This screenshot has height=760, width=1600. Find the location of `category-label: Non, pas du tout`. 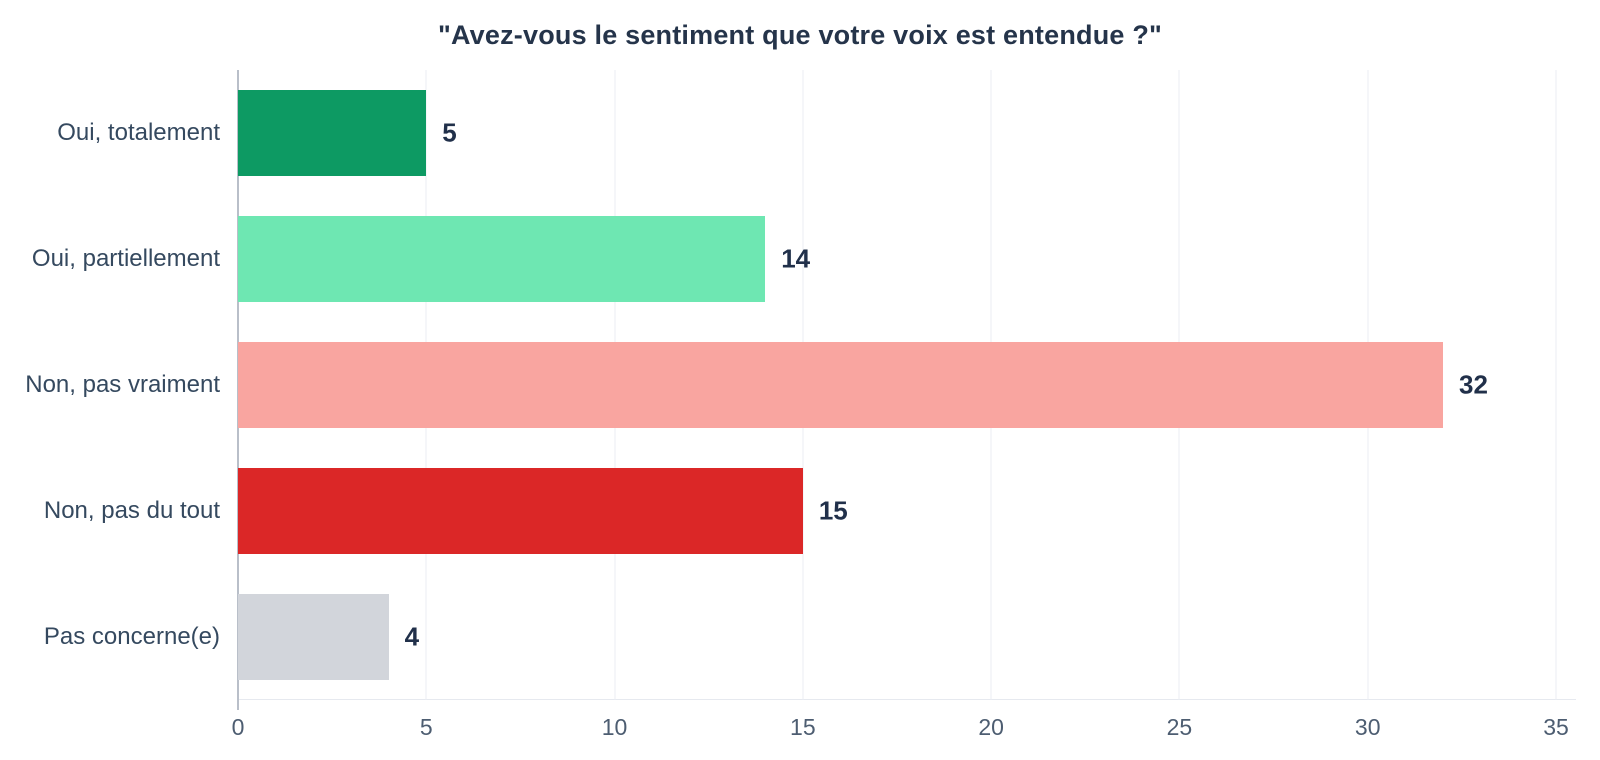

category-label: Non, pas du tout is located at coordinates (131, 510).